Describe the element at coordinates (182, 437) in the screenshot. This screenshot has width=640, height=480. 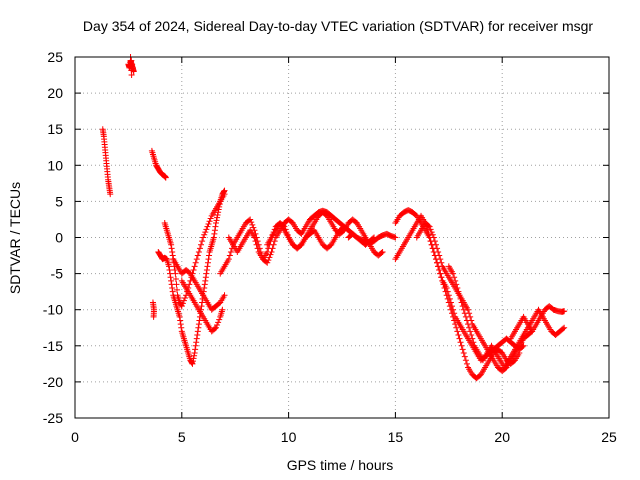
I see `x-tick-label: 5` at that location.